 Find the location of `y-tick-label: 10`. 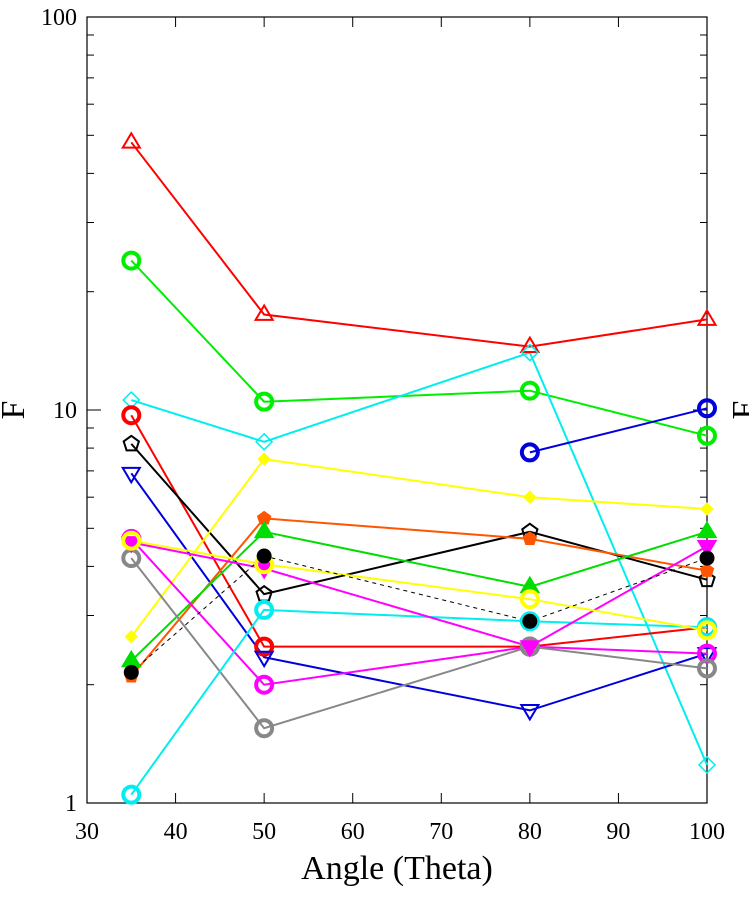

y-tick-label: 10 is located at coordinates (65, 411).